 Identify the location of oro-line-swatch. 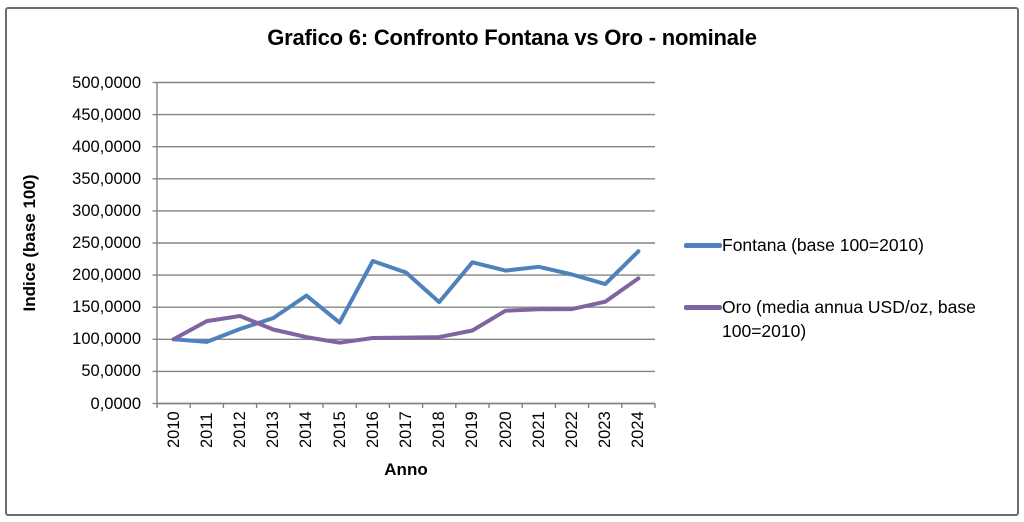
(703, 307).